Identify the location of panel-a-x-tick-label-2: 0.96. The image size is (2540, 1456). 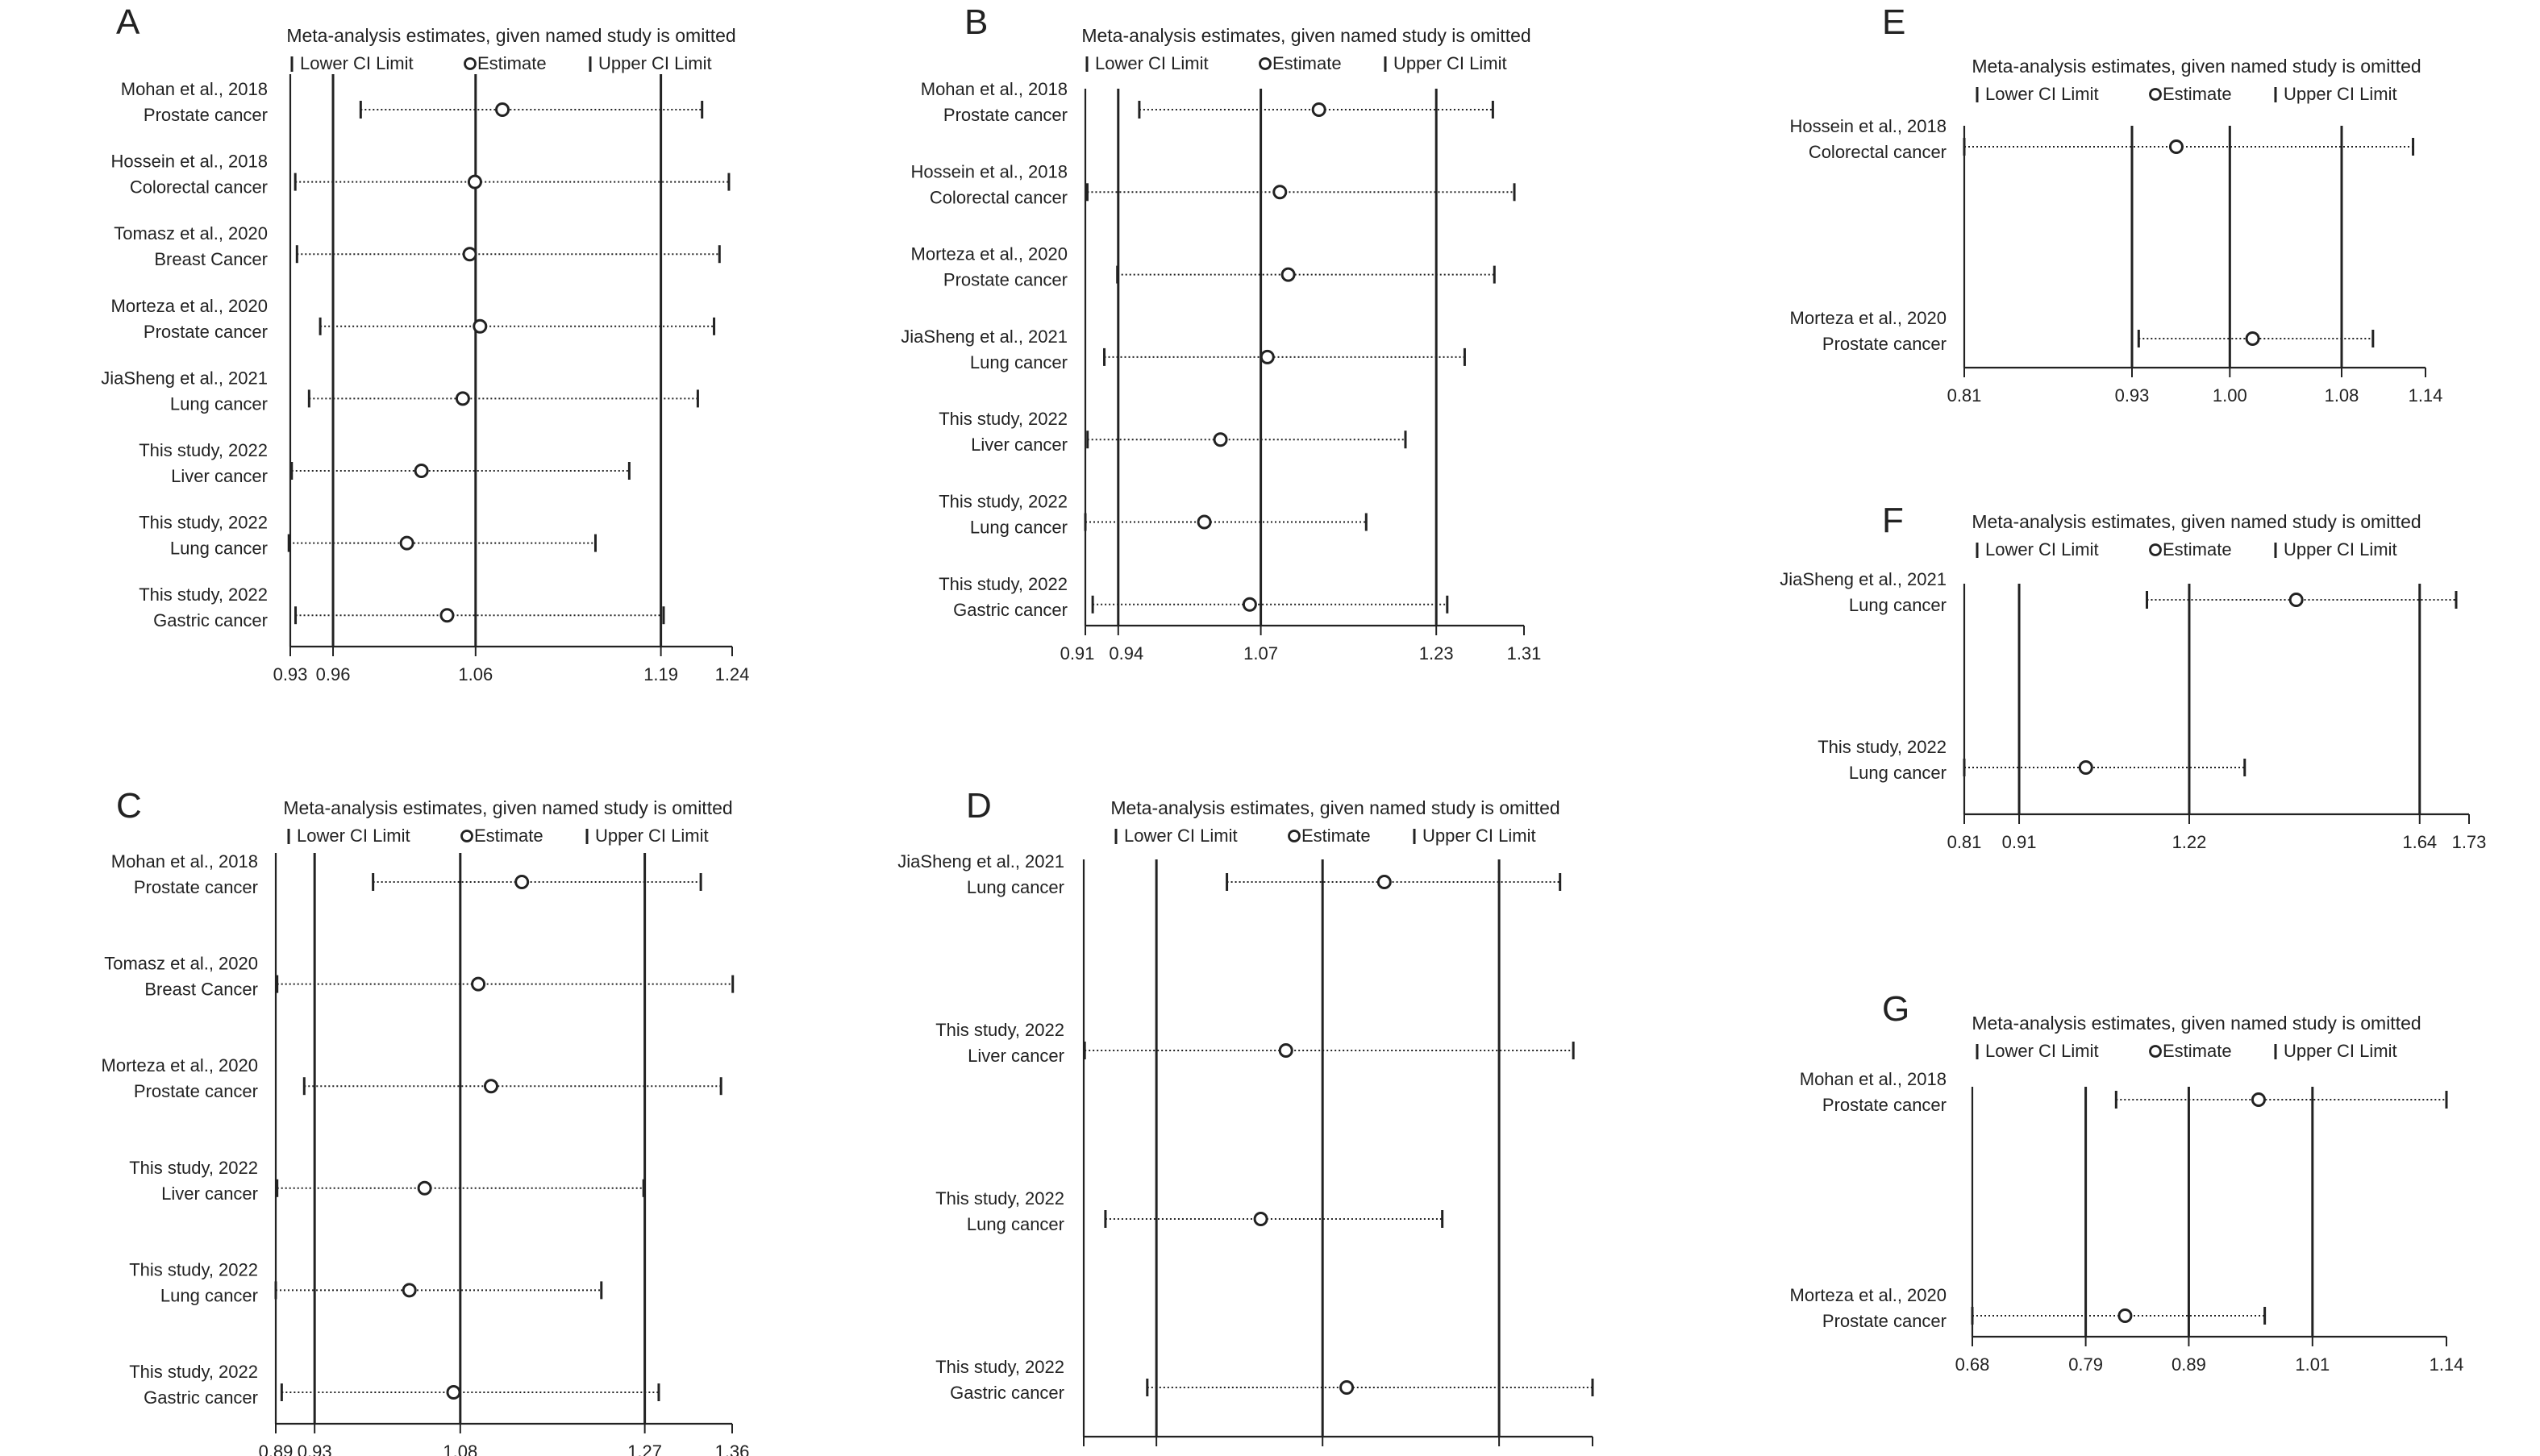
(333, 674).